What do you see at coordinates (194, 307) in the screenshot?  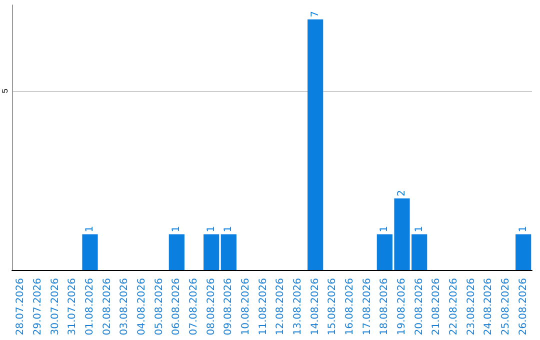 I see `x-tick-label: 07.08.2026` at bounding box center [194, 307].